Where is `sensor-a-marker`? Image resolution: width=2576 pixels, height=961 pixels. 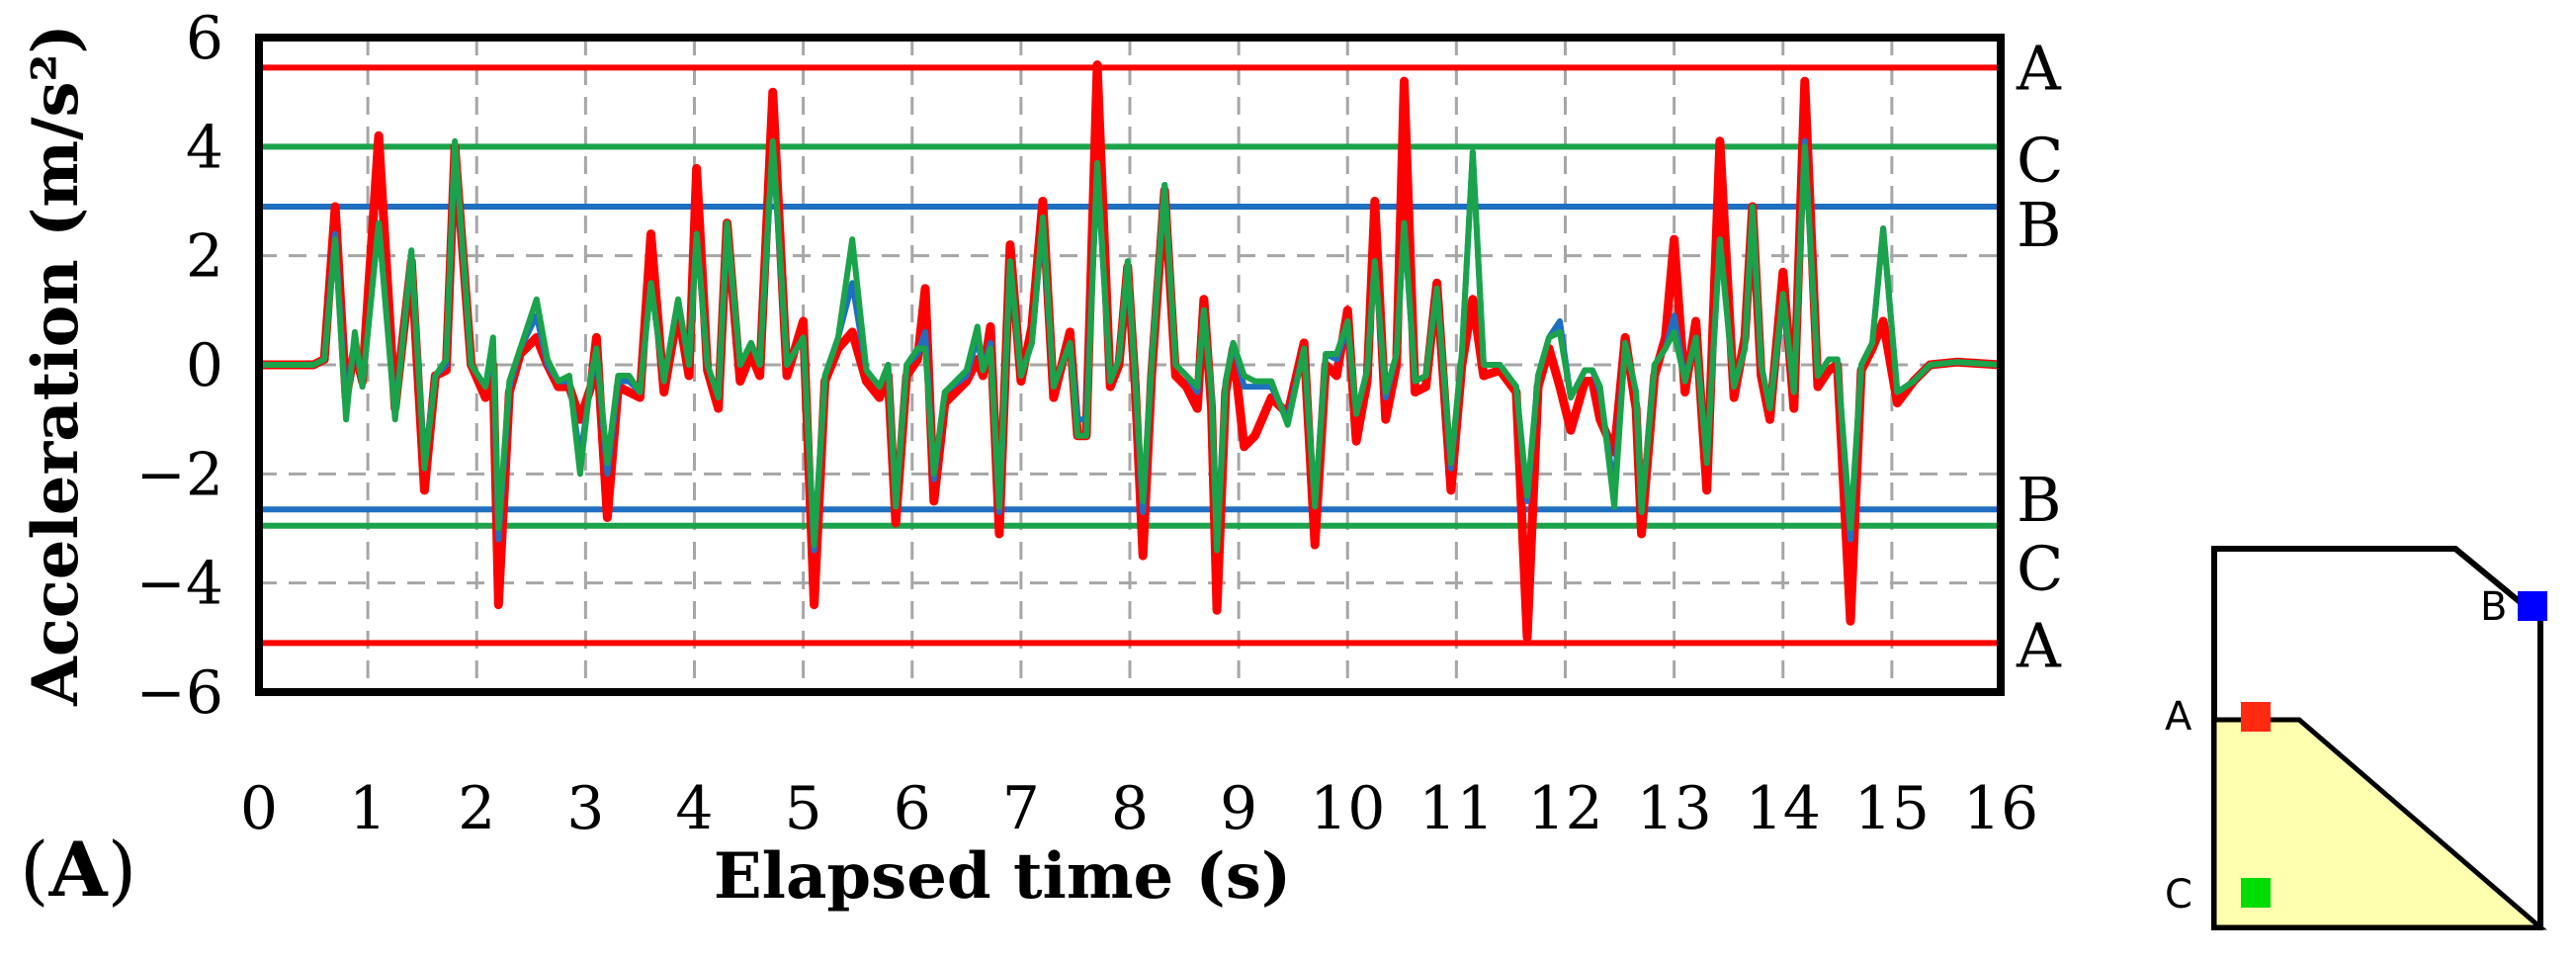
sensor-a-marker is located at coordinates (2256, 717).